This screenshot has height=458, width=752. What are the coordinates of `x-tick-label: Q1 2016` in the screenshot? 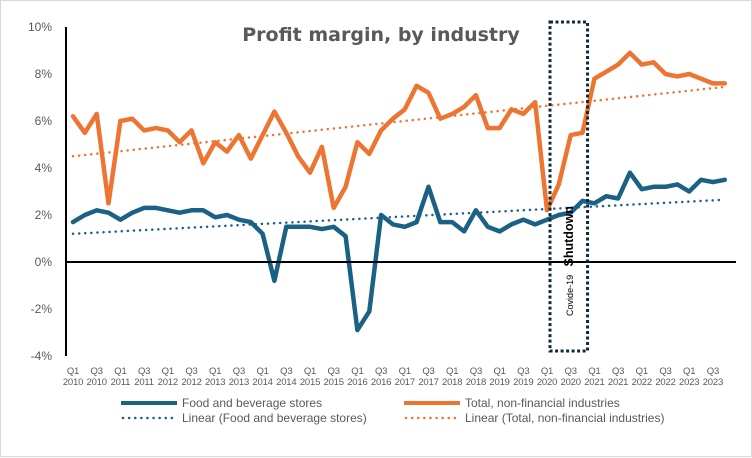 It's located at (357, 377).